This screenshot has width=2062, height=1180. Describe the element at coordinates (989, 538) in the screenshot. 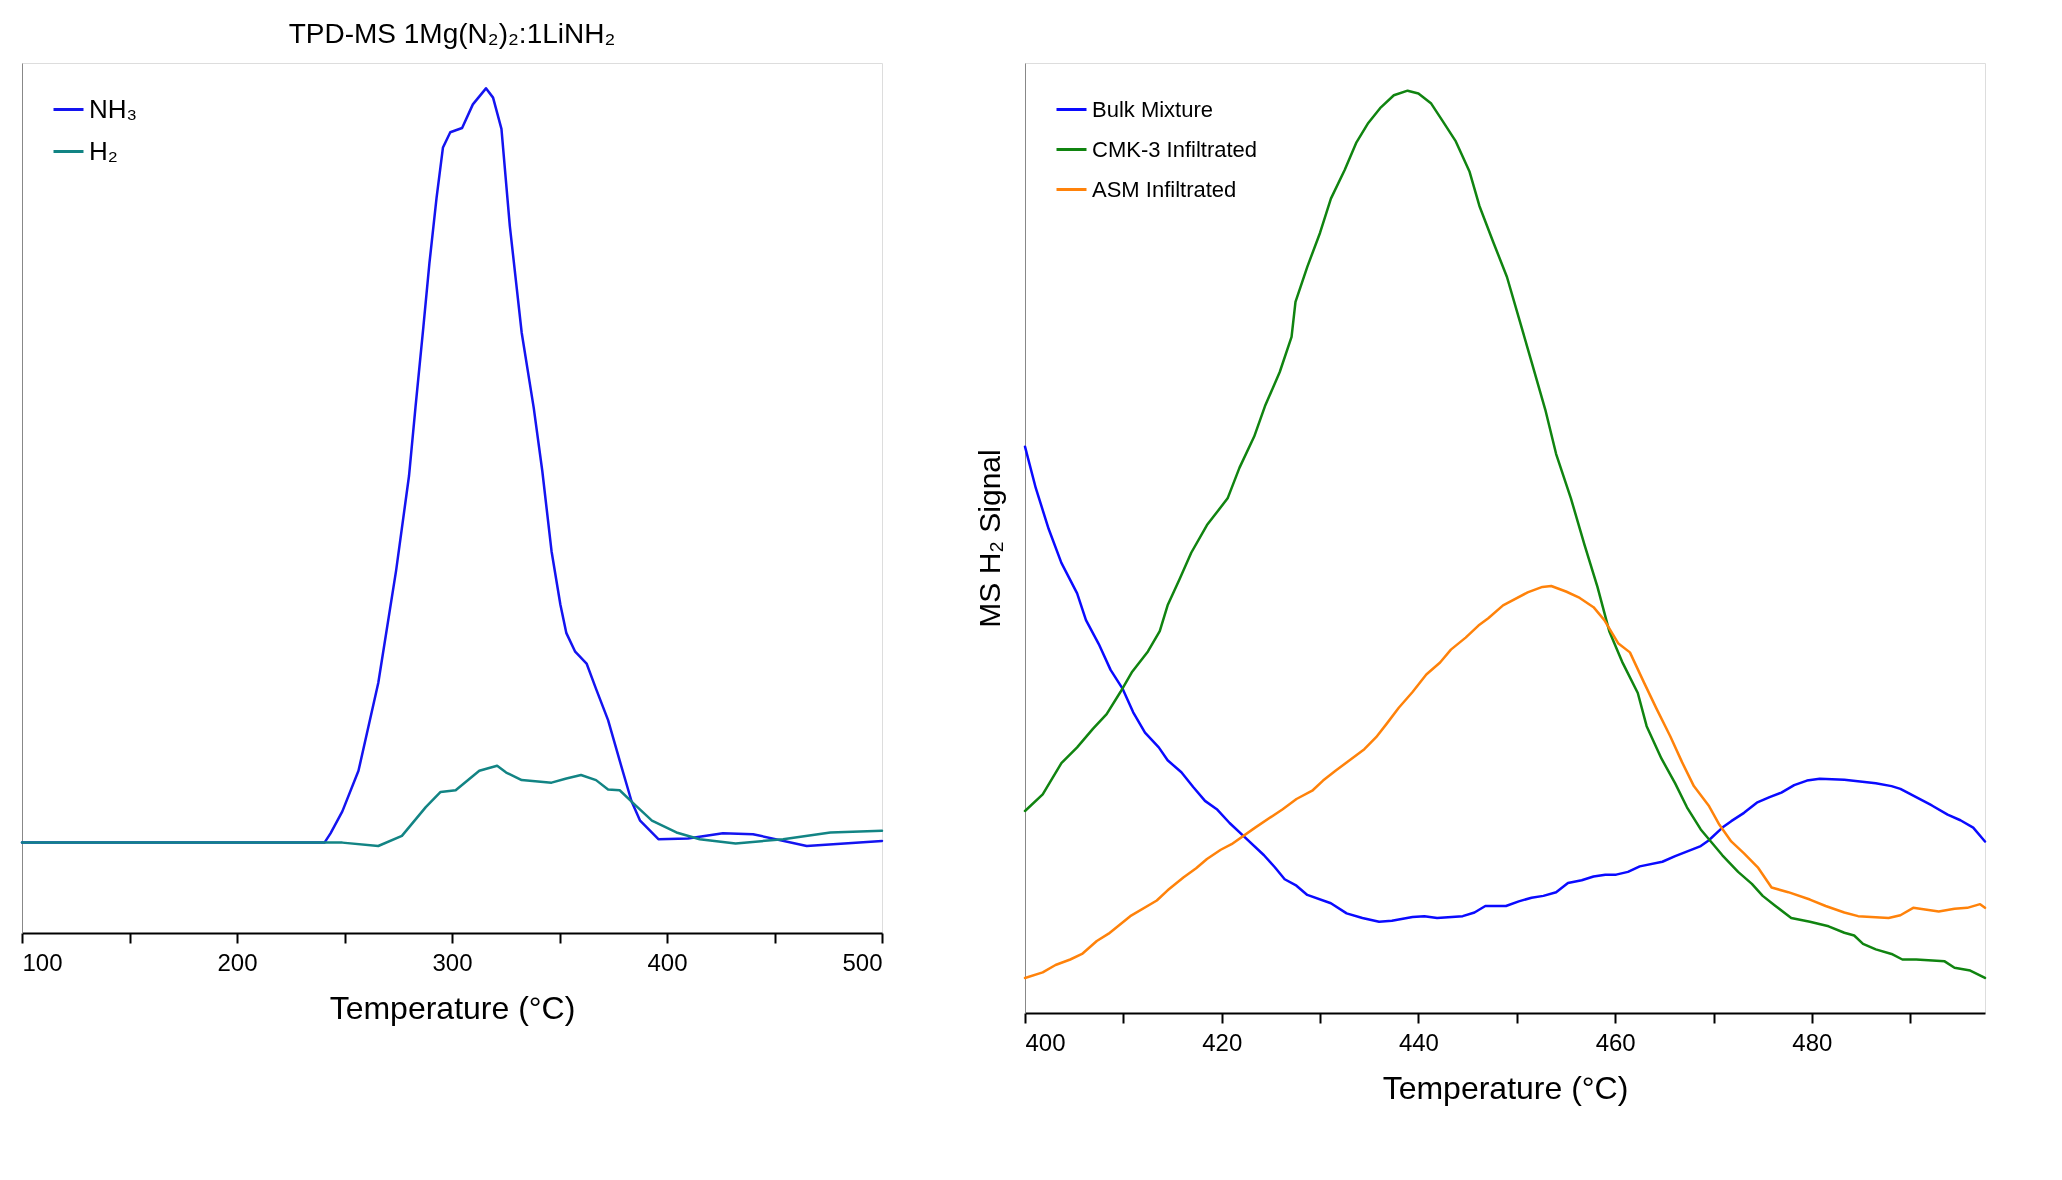

I see `y-axis-title: MS H₂ Signal` at that location.